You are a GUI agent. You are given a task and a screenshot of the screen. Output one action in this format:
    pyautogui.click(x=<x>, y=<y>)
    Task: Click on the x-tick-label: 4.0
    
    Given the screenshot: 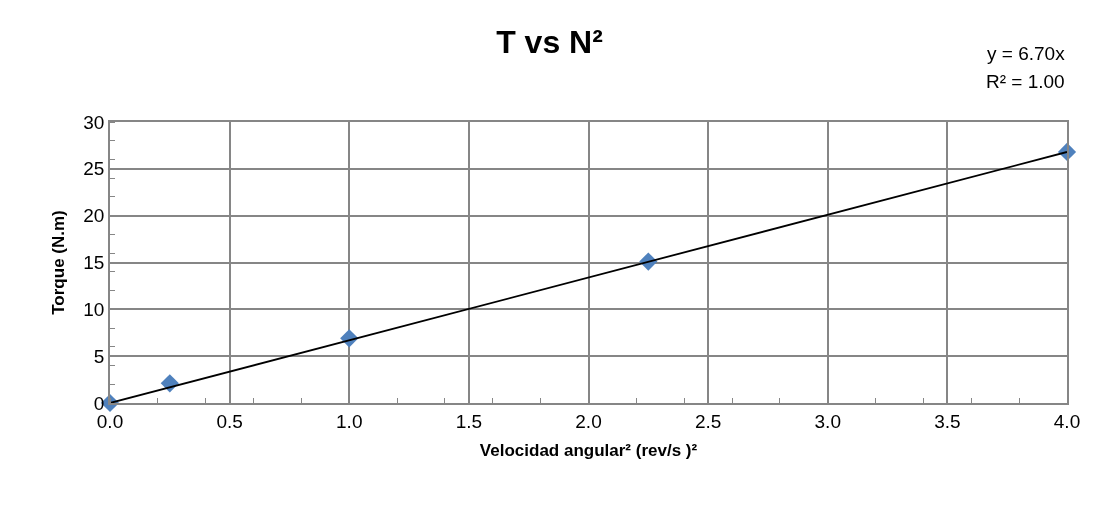 What is the action you would take?
    pyautogui.click(x=1067, y=421)
    